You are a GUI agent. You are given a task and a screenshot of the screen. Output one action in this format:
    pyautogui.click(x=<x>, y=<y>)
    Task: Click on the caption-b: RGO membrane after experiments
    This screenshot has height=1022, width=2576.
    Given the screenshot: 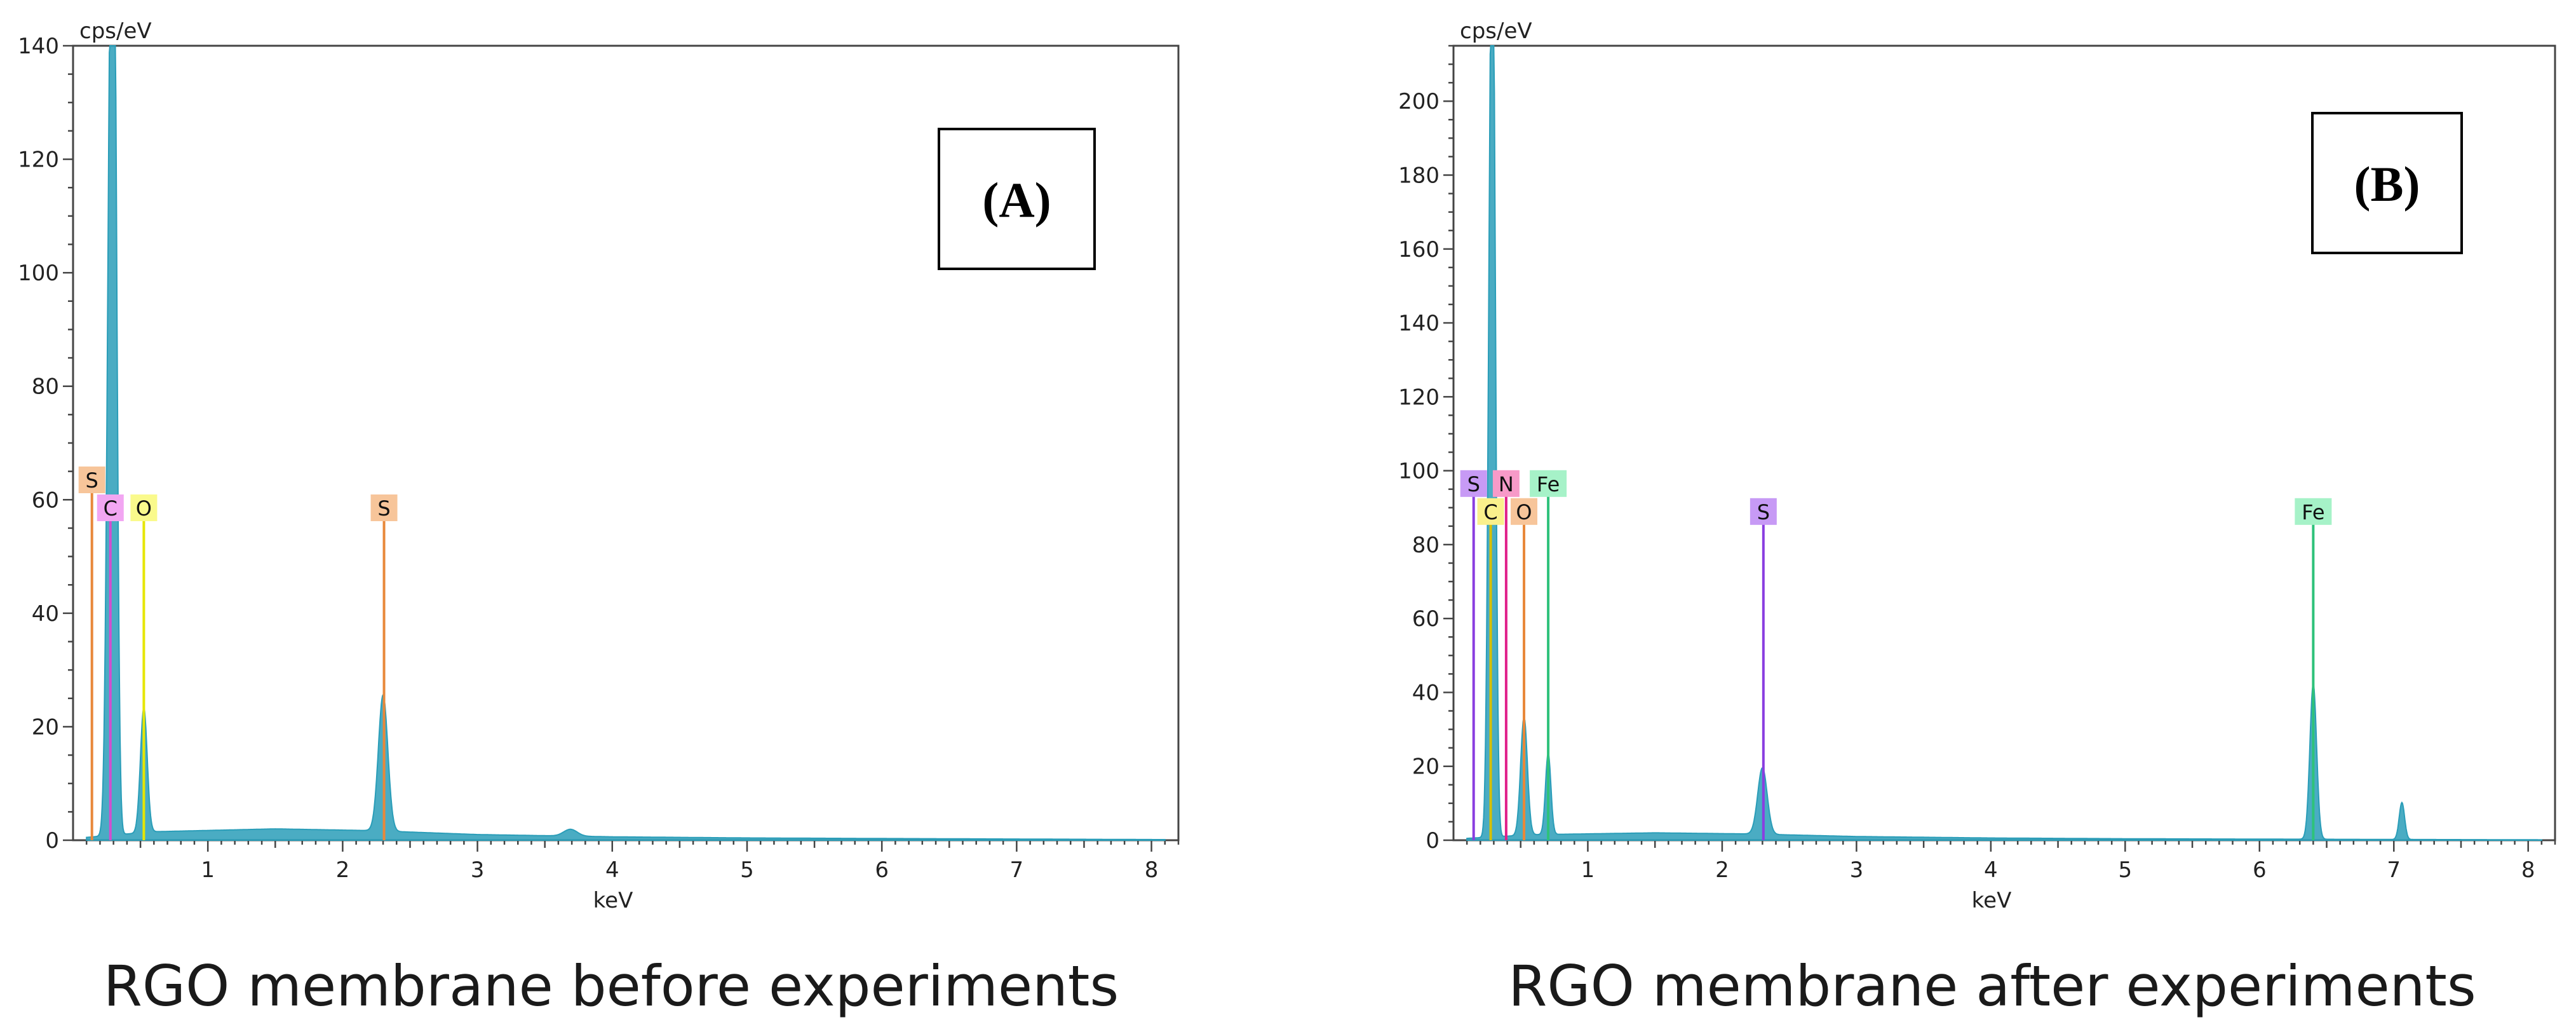 What is the action you would take?
    pyautogui.click(x=1992, y=986)
    